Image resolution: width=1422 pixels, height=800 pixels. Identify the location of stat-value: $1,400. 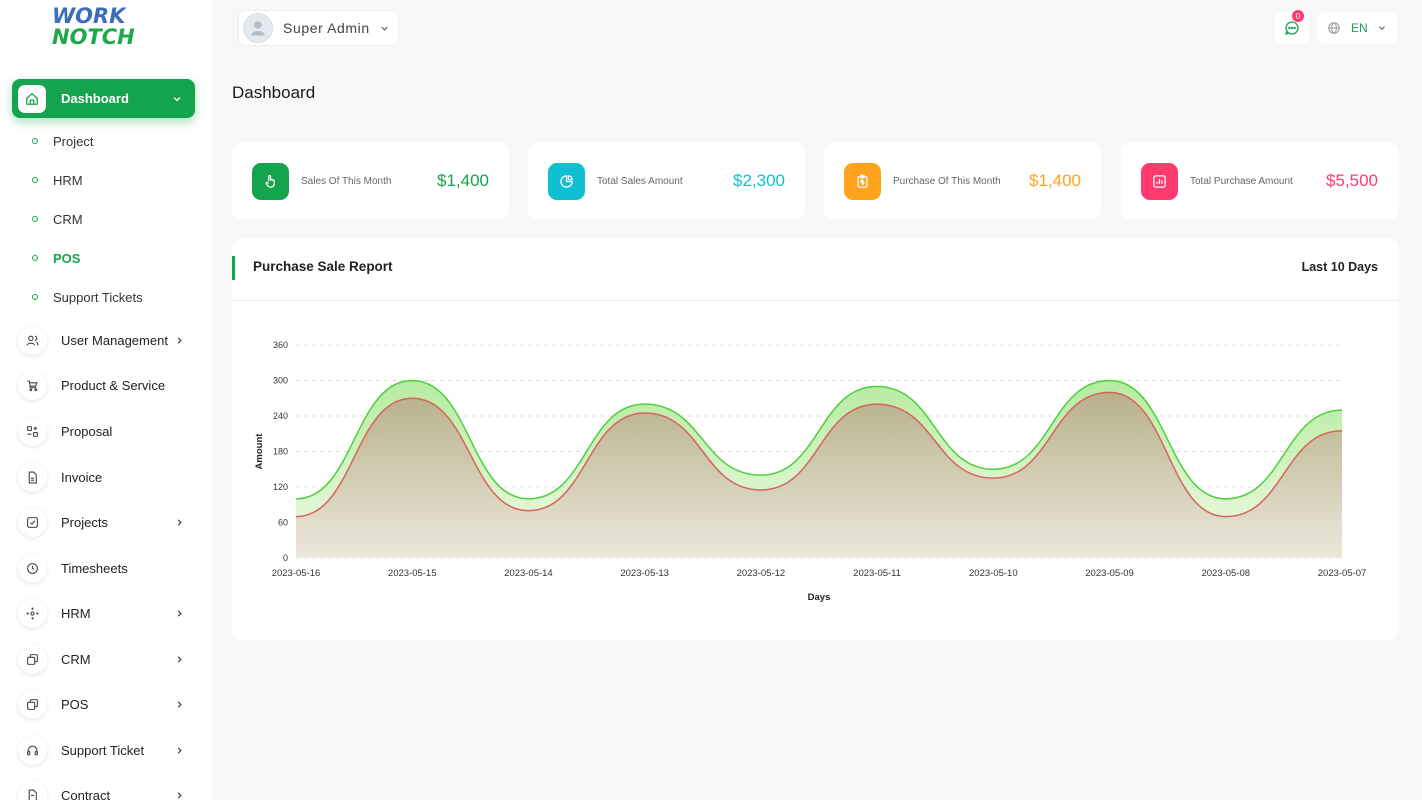
(1055, 180).